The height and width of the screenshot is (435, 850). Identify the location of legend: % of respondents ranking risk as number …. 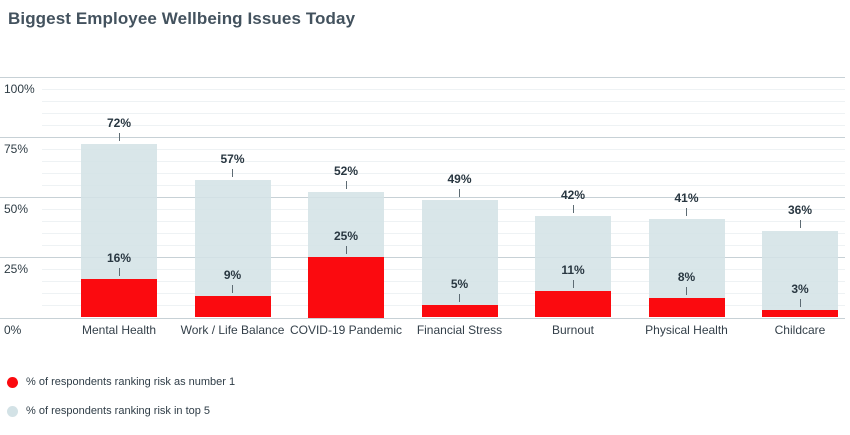
(121, 405).